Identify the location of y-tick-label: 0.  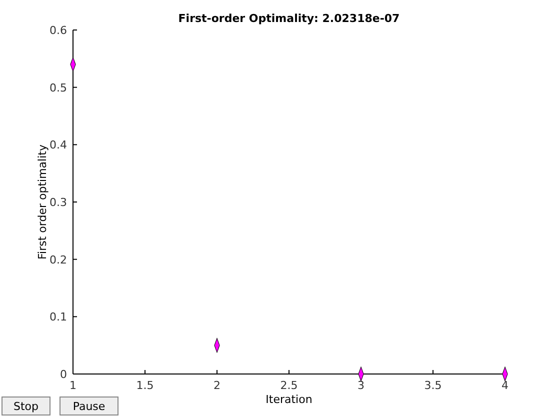
(63, 374).